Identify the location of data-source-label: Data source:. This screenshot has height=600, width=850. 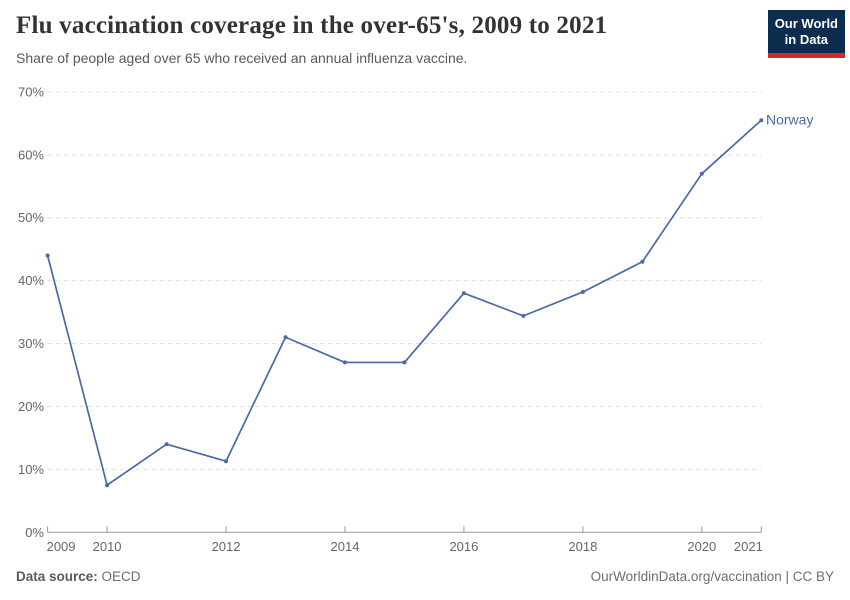
(57, 576).